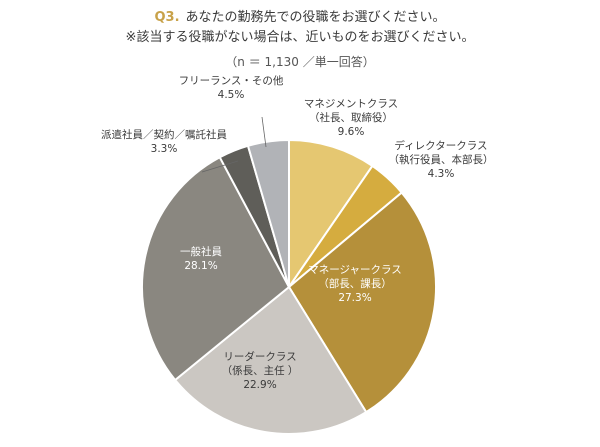 The image size is (600, 447). I want to click on slice-label: 一般社員 28.1%, so click(201, 258).